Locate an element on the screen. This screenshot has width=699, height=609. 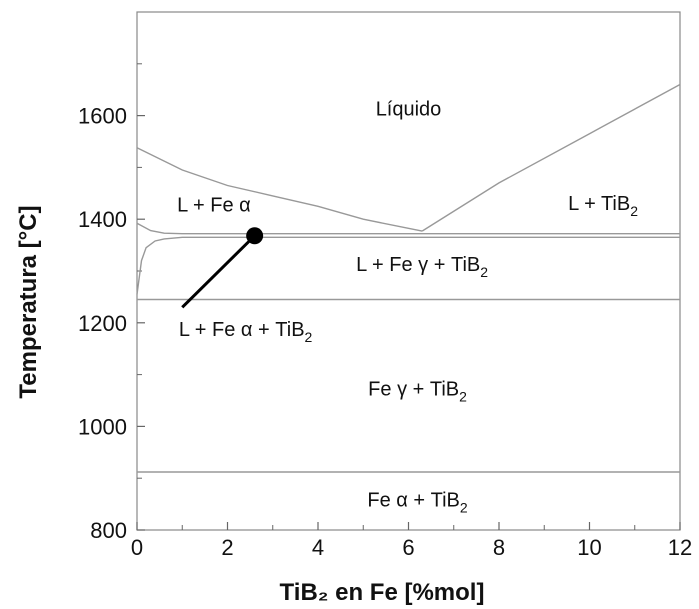
region-label-text: Líquido is located at coordinates (409, 110).